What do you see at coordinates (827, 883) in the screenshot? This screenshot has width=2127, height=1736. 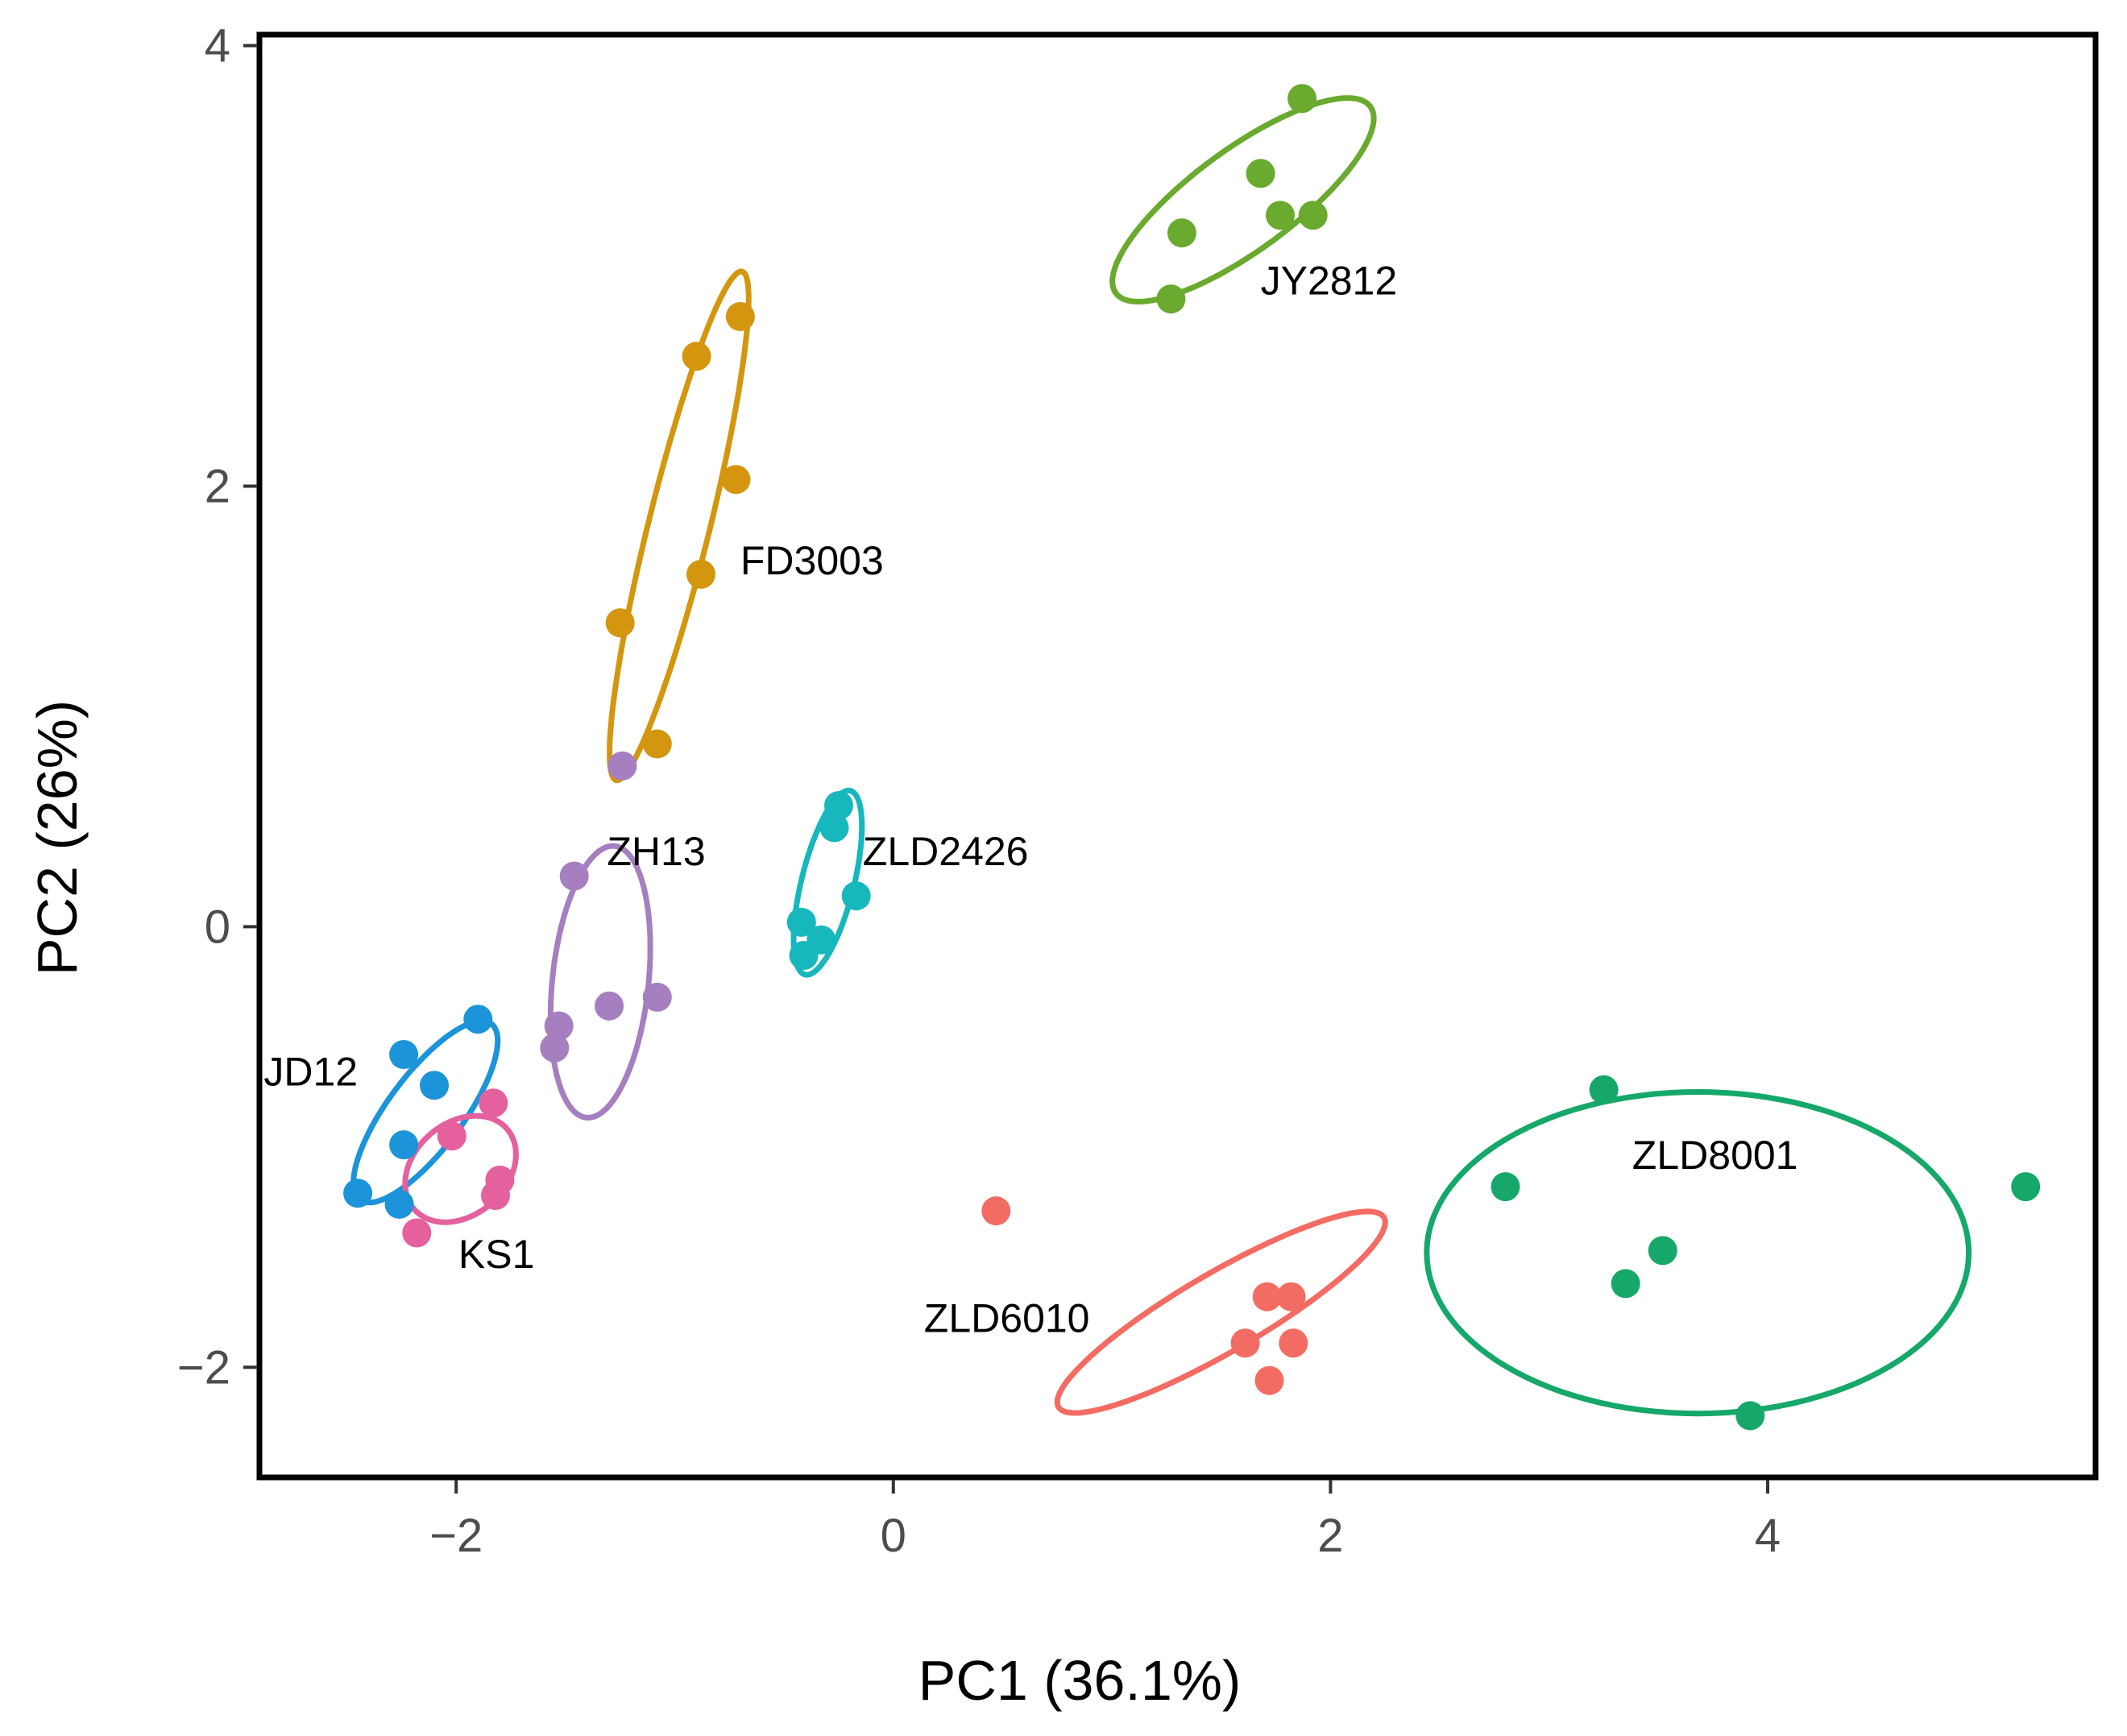 I see `ellipse-zld2426` at bounding box center [827, 883].